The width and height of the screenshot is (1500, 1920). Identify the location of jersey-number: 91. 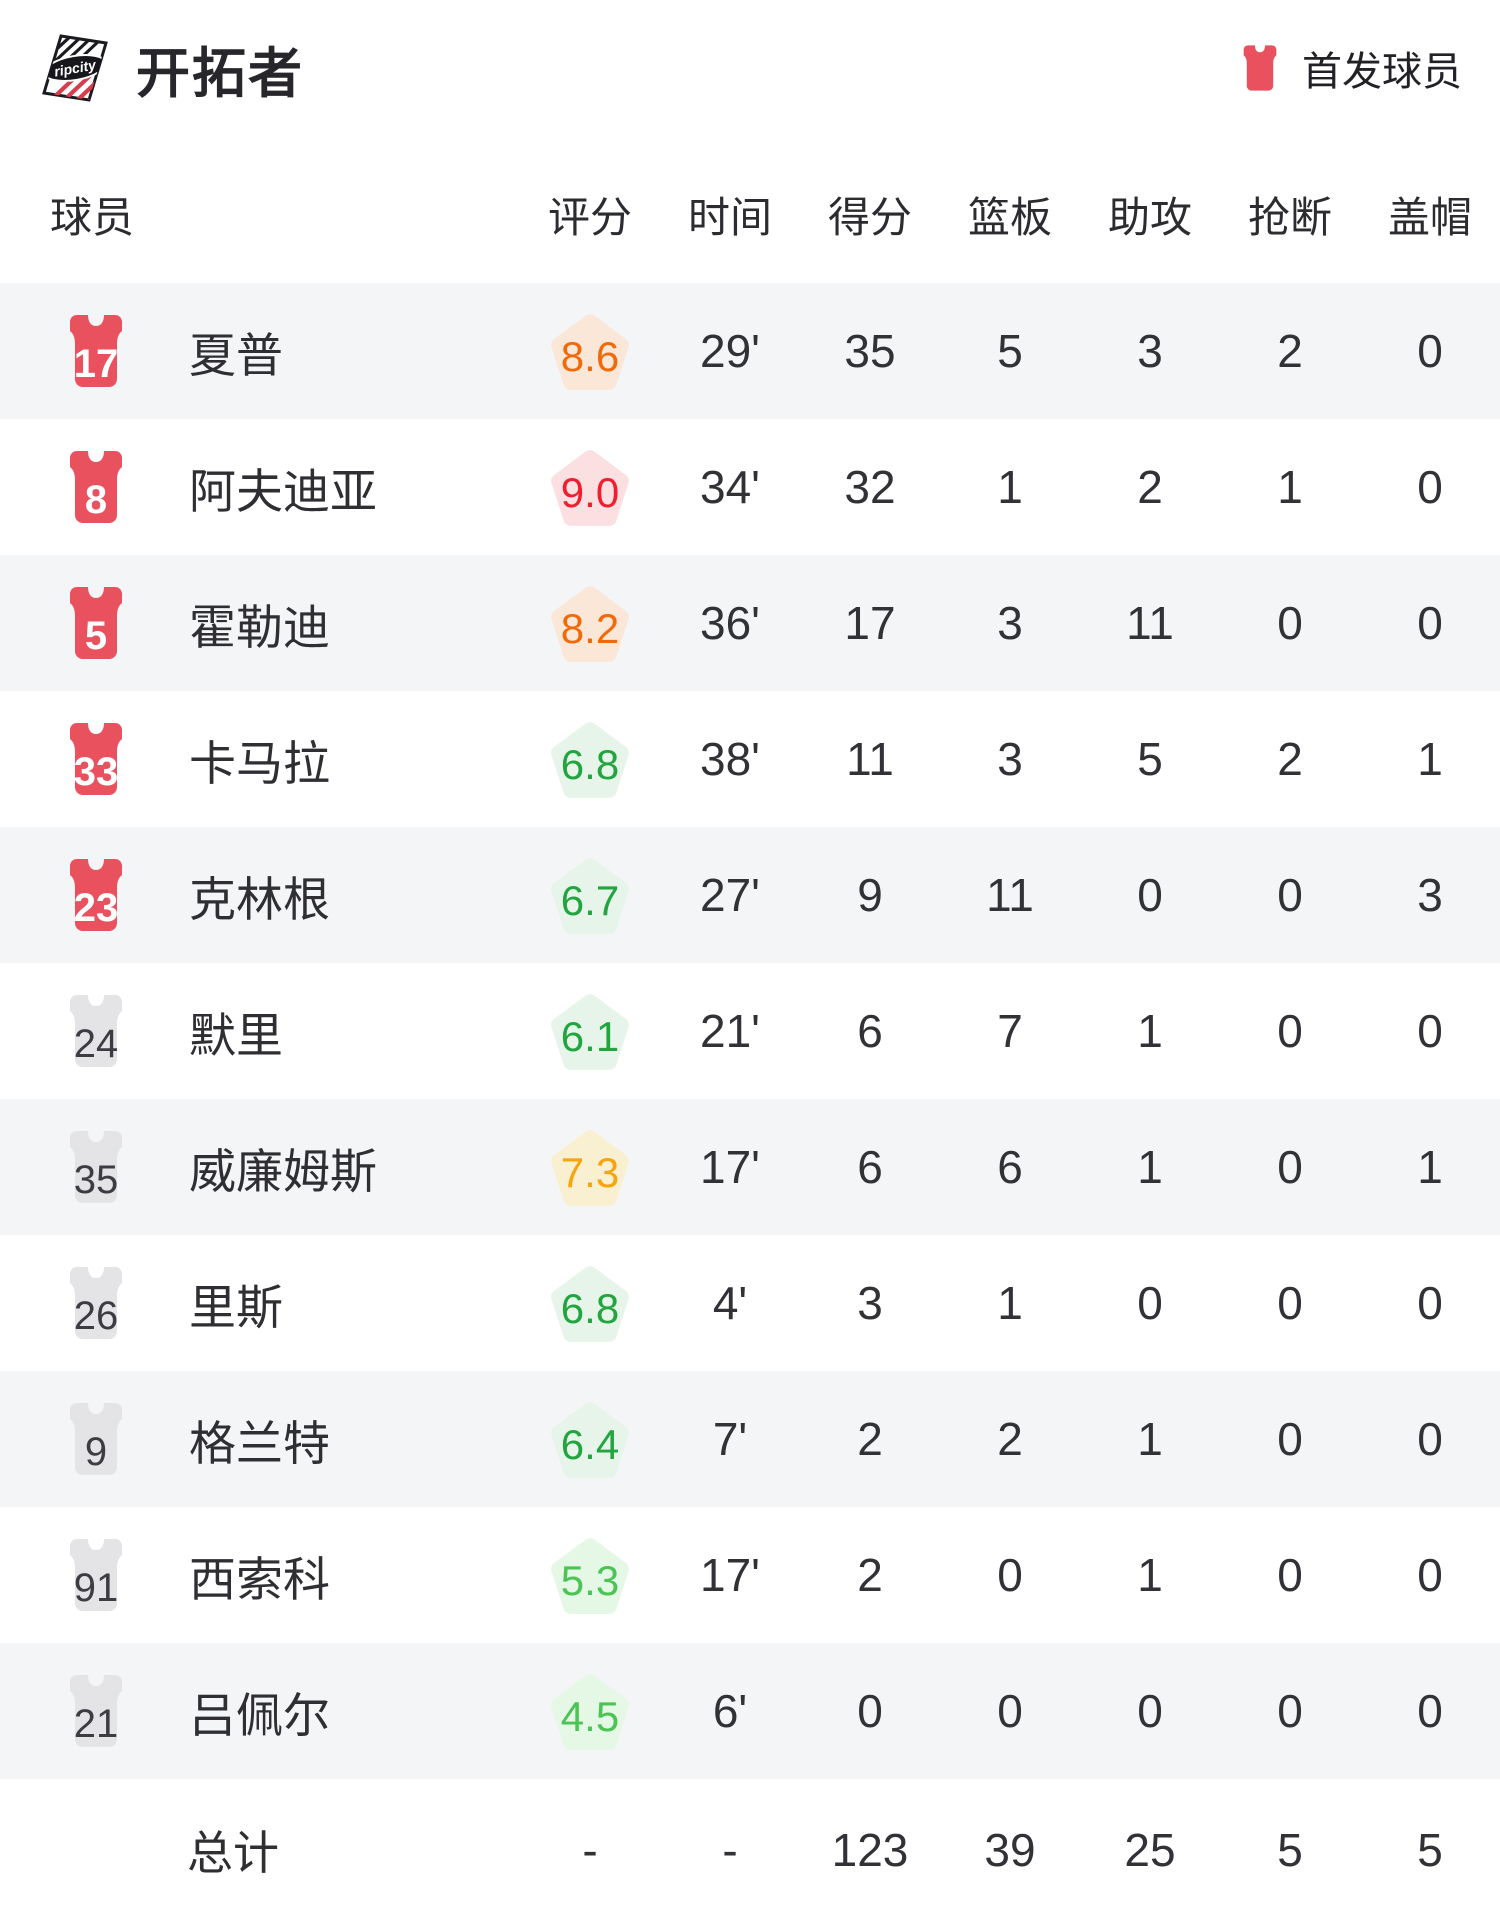
(96, 1588).